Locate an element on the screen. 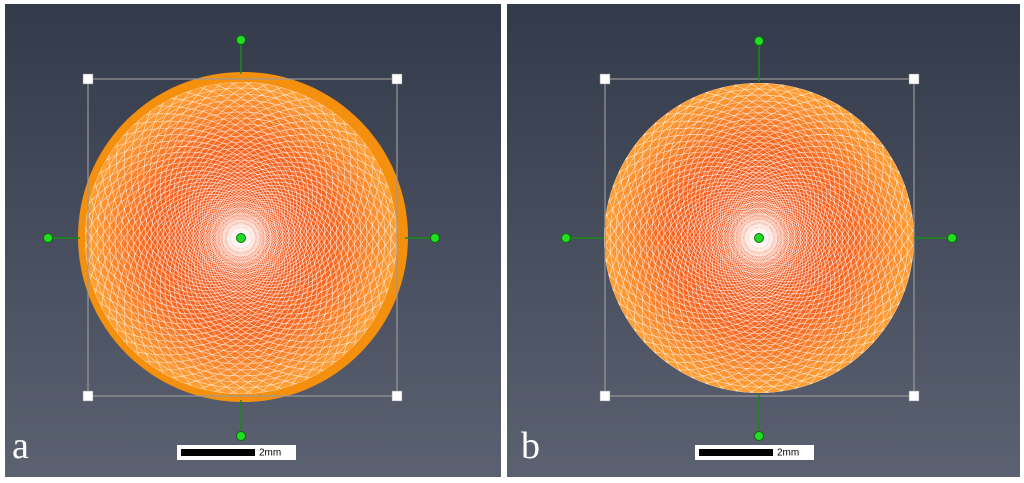 The height and width of the screenshot is (483, 1024). scale-bar is located at coordinates (218, 452).